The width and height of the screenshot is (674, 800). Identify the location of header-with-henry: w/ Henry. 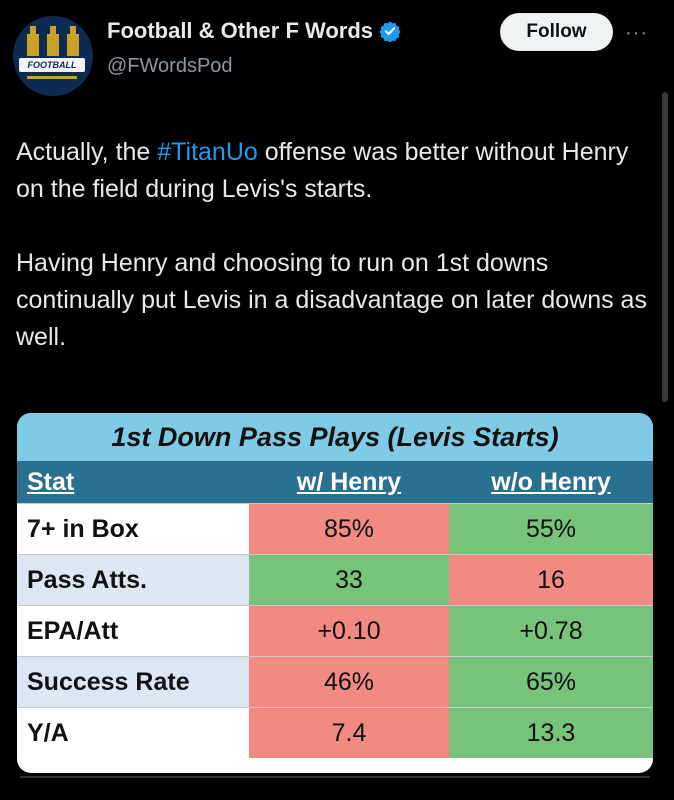
(349, 481).